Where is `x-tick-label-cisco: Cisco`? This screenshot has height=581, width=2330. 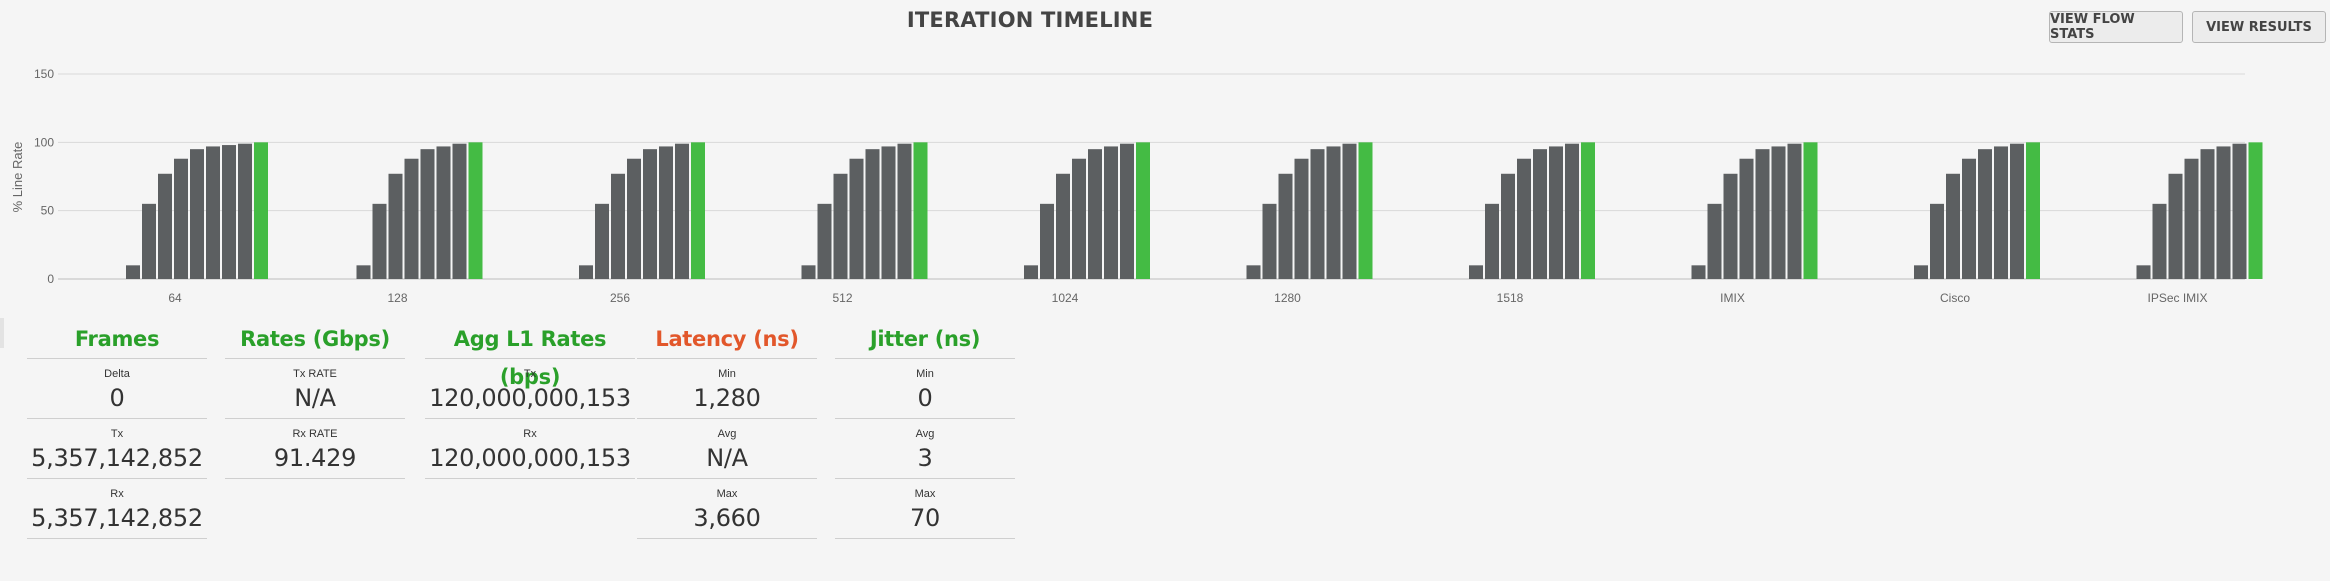
x-tick-label-cisco: Cisco is located at coordinates (1955, 298).